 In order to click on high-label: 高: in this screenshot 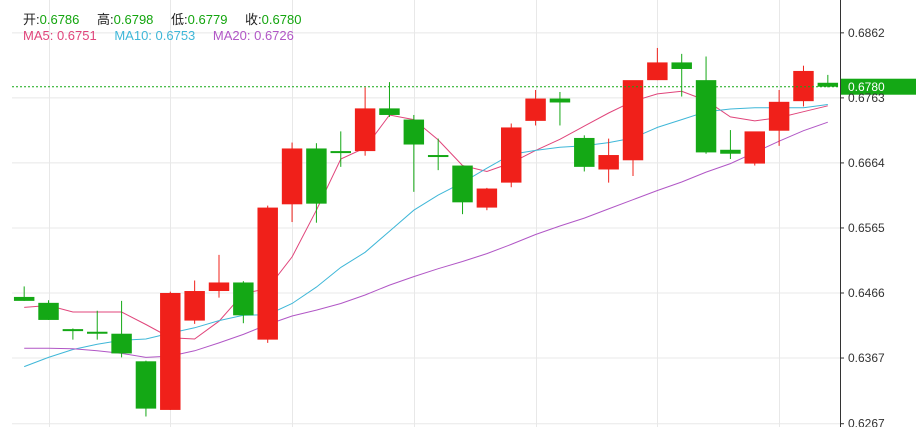, I will do `click(105, 19)`.